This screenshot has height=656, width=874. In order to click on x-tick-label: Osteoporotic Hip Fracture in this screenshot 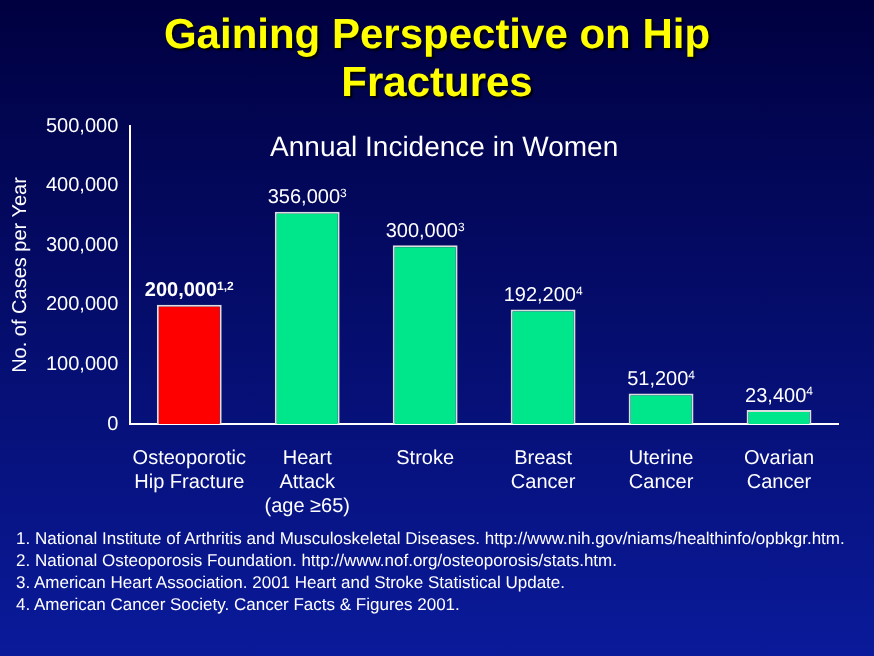, I will do `click(189, 470)`.